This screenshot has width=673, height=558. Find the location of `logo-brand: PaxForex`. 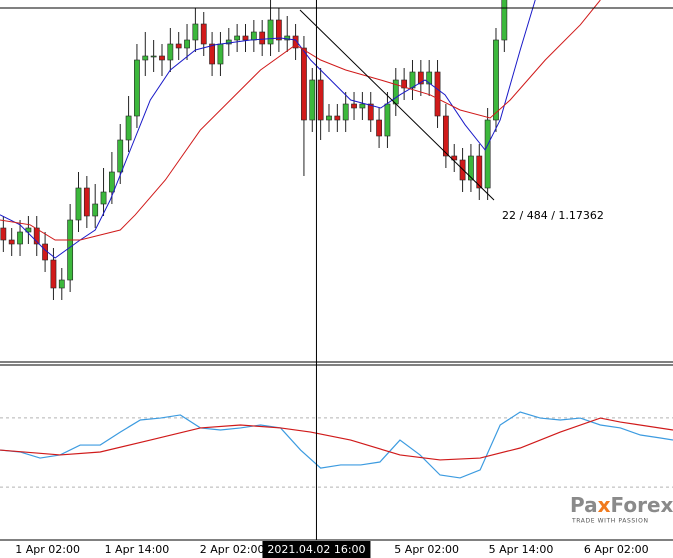

logo-brand: PaxForex is located at coordinates (621, 505).